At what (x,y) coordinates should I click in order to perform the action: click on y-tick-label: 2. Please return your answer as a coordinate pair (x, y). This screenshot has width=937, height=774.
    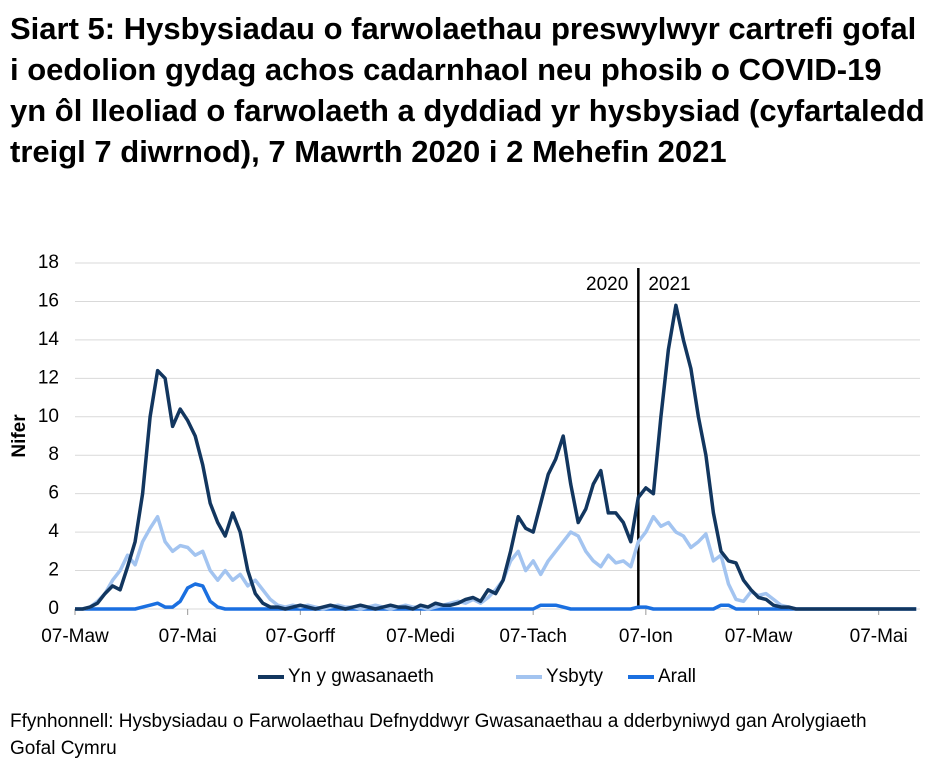
    Looking at the image, I should click on (53, 570).